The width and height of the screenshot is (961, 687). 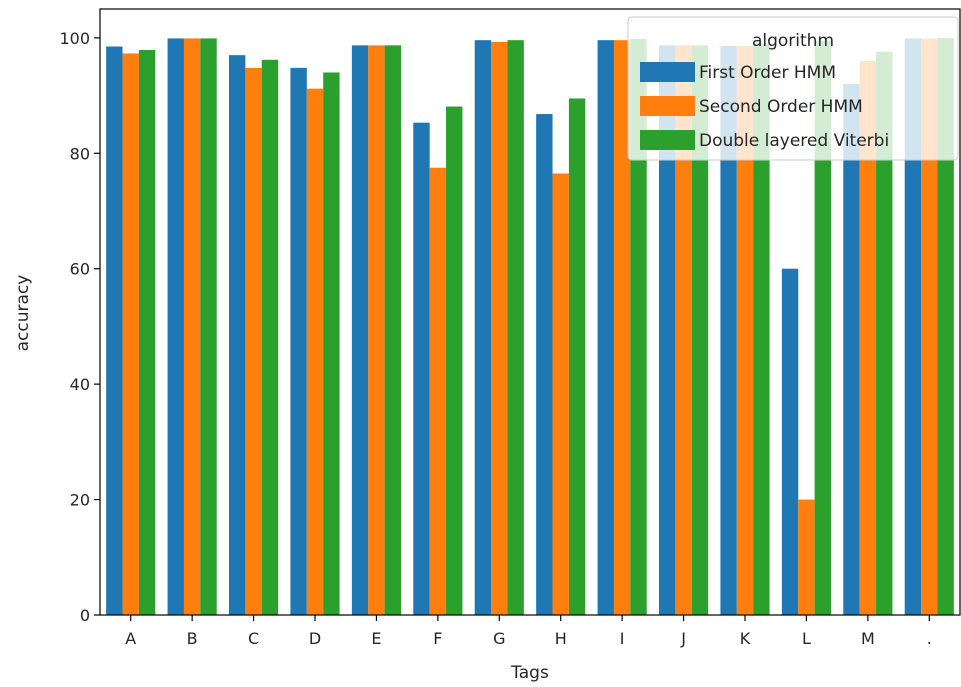 What do you see at coordinates (767, 73) in the screenshot?
I see `legend-label: First Order HMM` at bounding box center [767, 73].